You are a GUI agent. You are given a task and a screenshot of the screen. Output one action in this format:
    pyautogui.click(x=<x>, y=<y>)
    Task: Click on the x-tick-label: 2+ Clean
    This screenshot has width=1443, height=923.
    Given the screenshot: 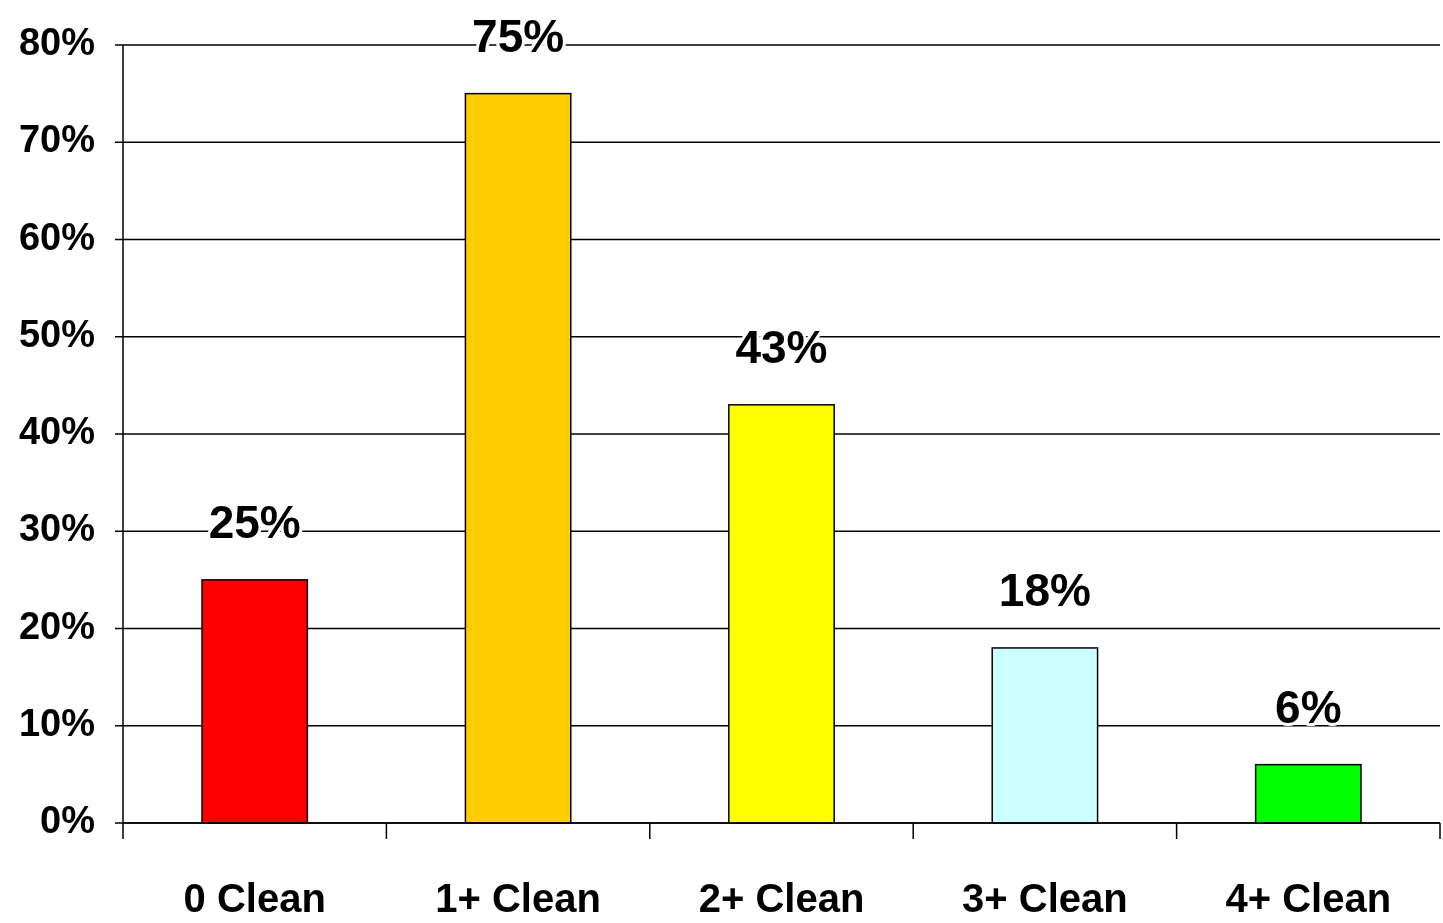 What is the action you would take?
    pyautogui.click(x=781, y=897)
    